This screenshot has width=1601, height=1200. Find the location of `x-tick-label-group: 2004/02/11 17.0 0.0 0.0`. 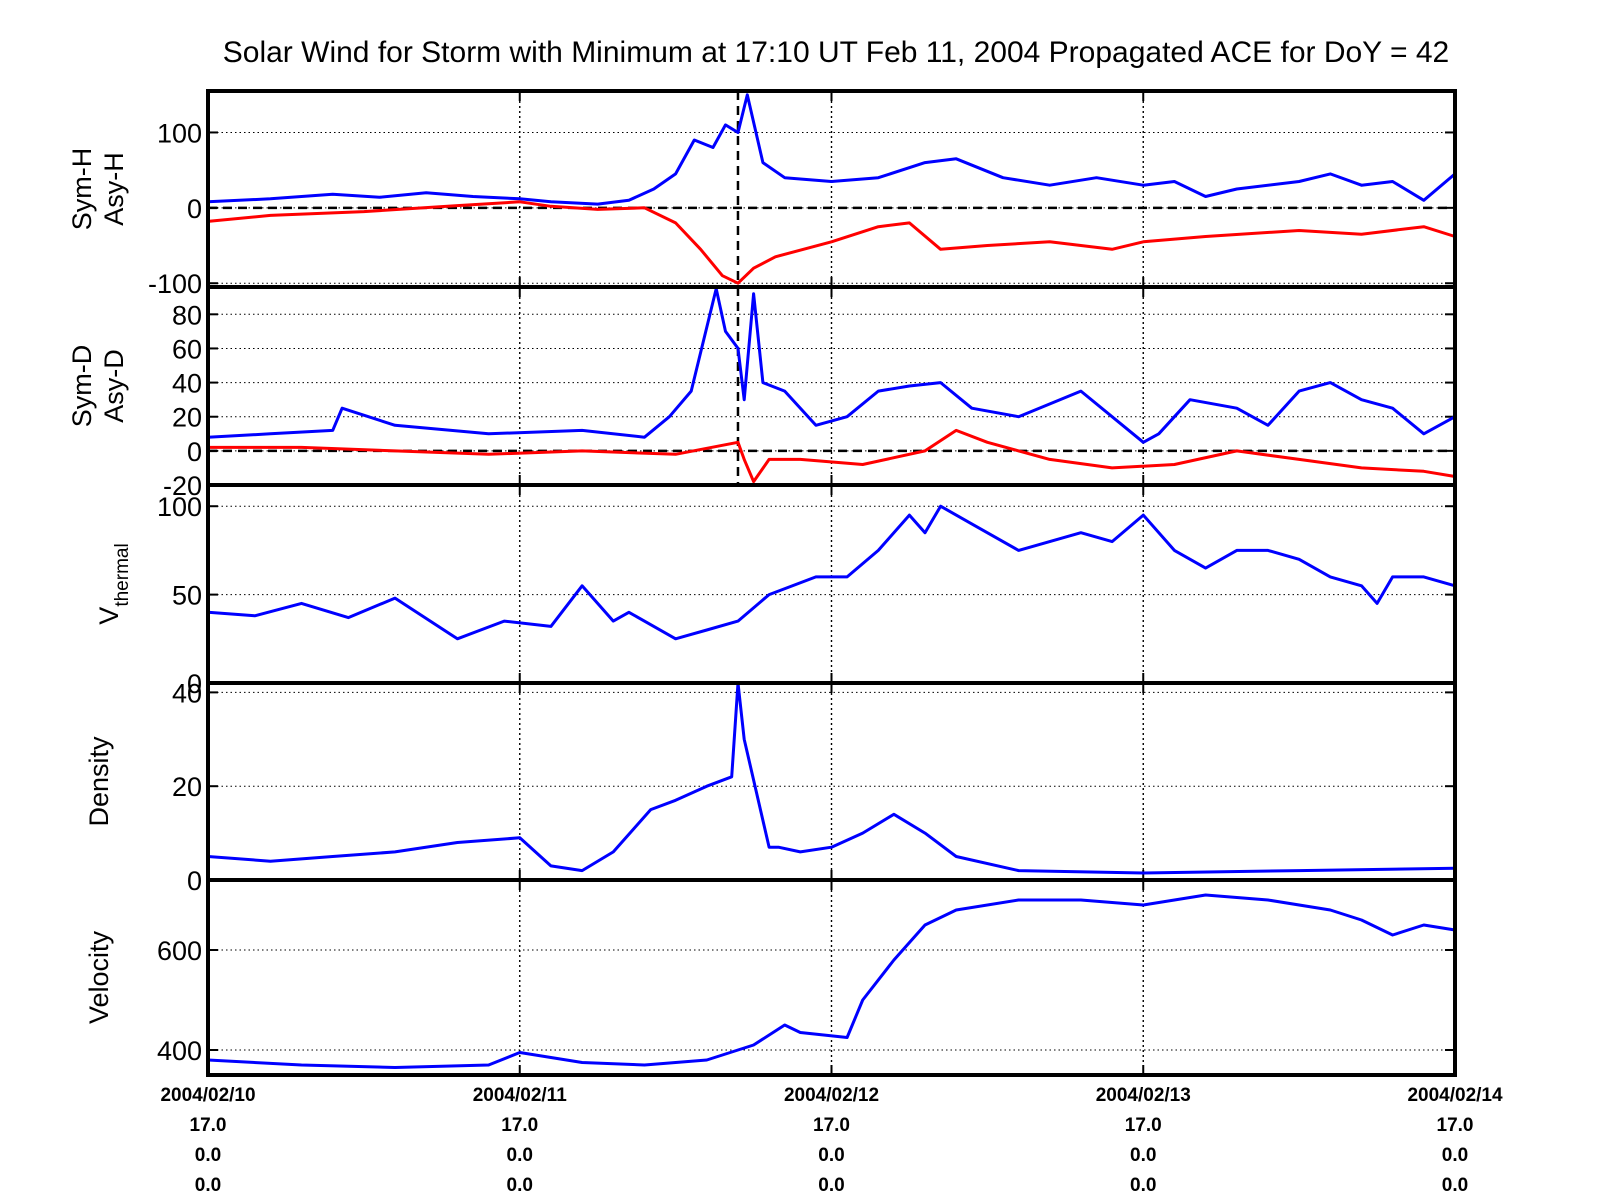

x-tick-label-group: 2004/02/11 17.0 0.0 0.0 is located at coordinates (520, 1140).